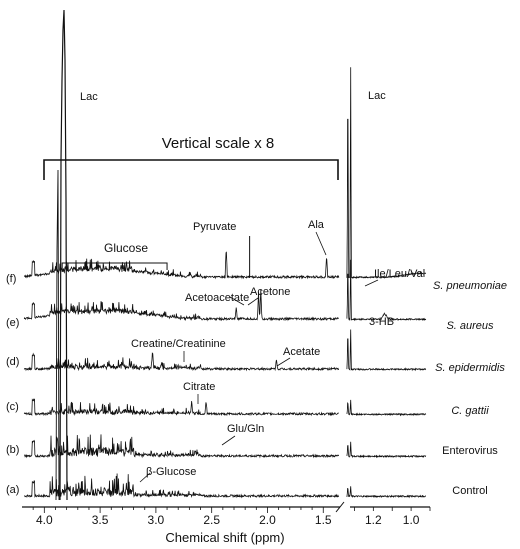 The width and height of the screenshot is (520, 549). I want to click on annotation-glu-gln: Glu/Gln, so click(245, 429).